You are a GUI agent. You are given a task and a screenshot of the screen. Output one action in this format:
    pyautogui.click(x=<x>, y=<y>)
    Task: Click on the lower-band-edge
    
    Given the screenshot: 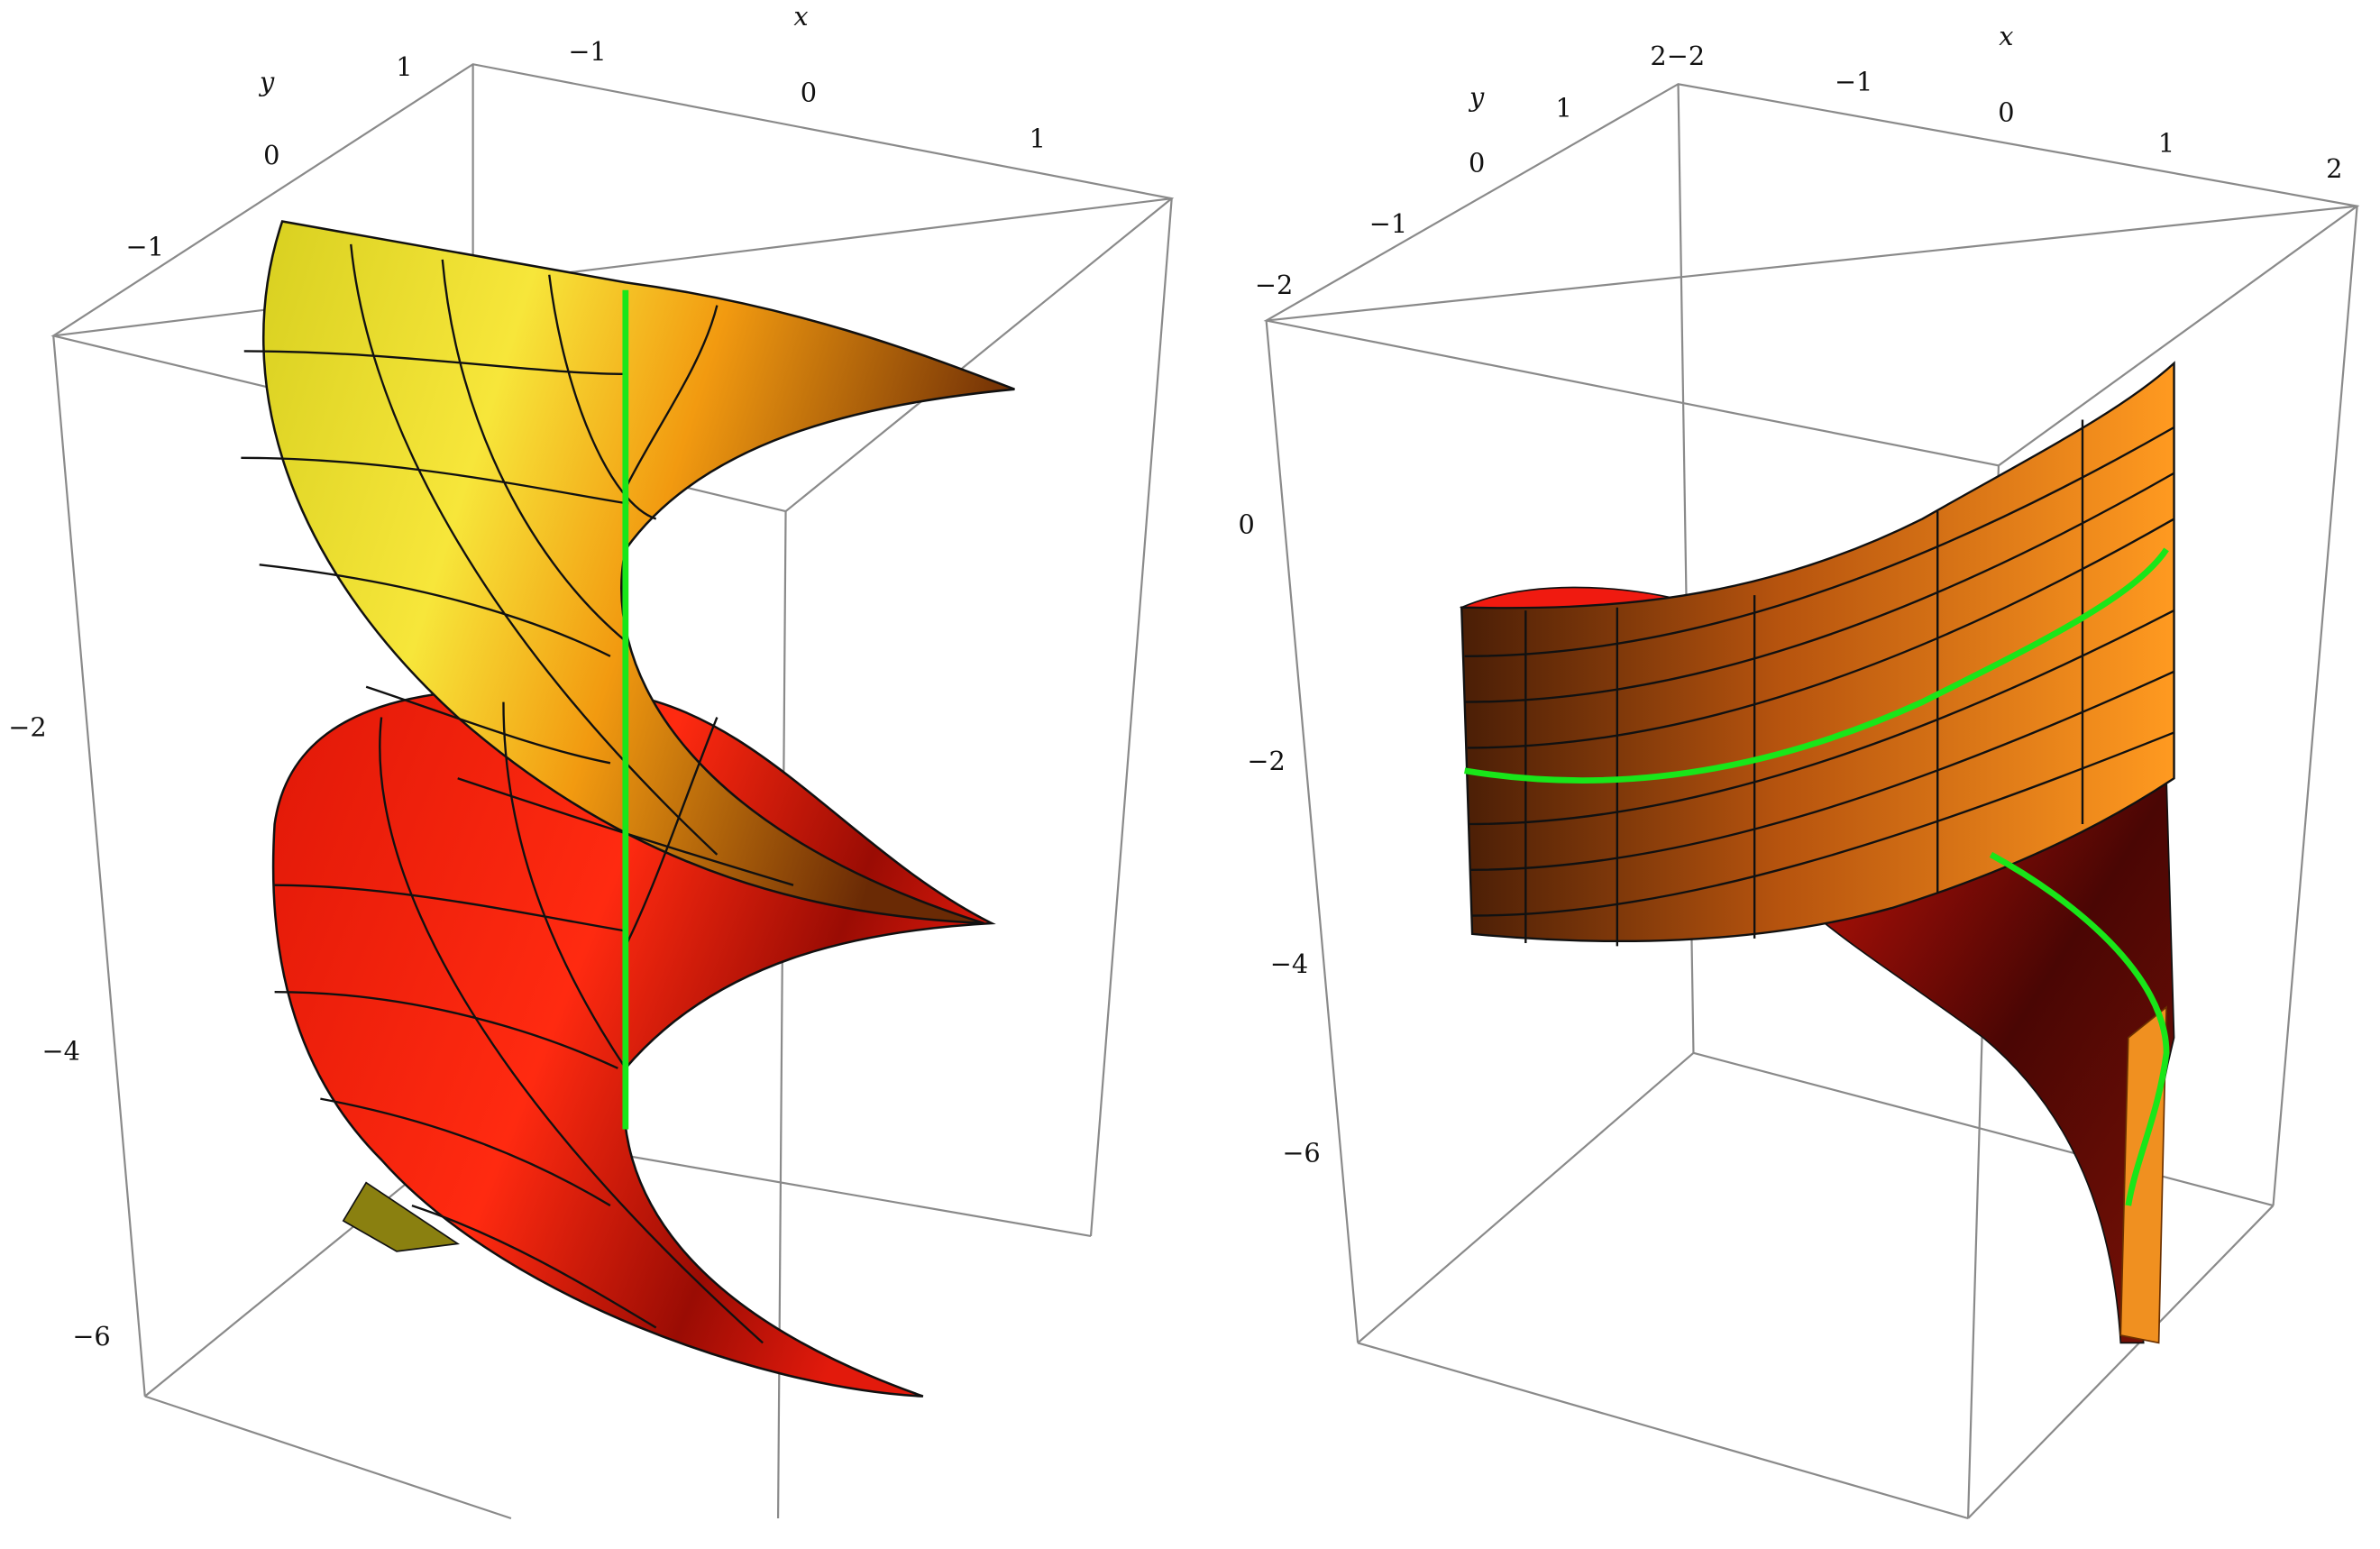 What is the action you would take?
    pyautogui.click(x=2143, y=1174)
    